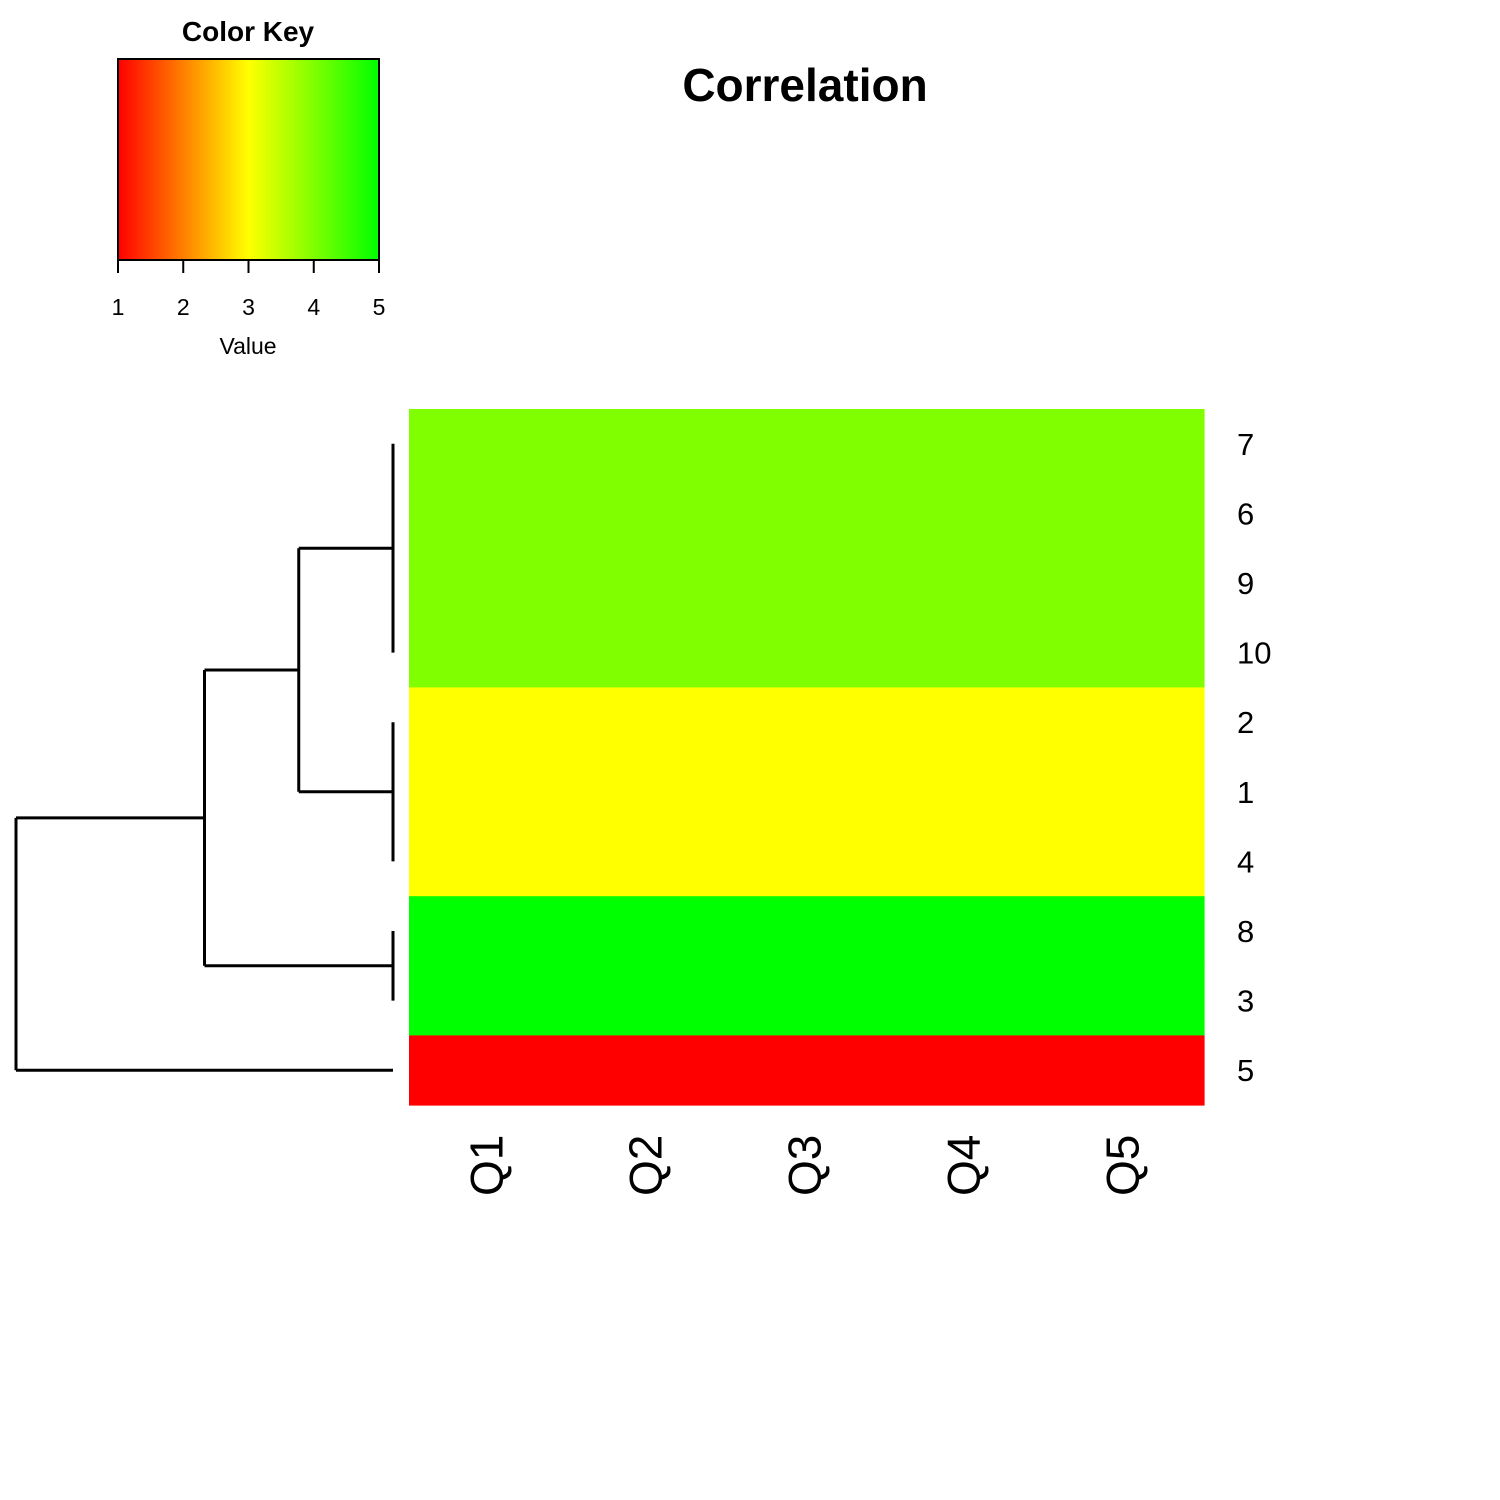 The width and height of the screenshot is (1500, 1500). Describe the element at coordinates (646, 1165) in the screenshot. I see `column-label: Q2` at that location.